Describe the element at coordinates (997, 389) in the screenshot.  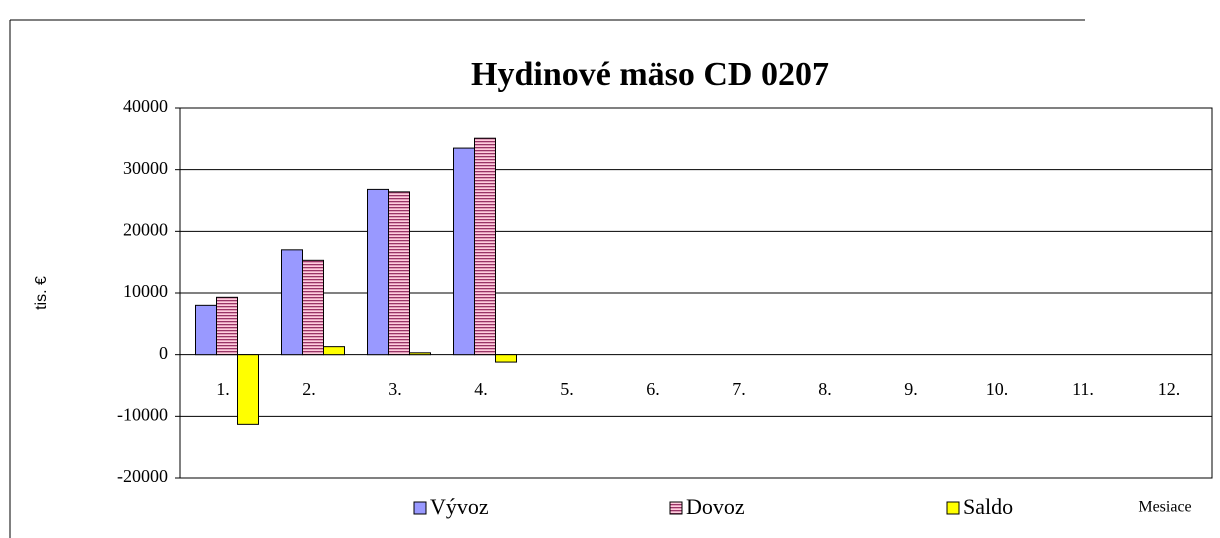
I see `x-tick-label: 10.` at that location.